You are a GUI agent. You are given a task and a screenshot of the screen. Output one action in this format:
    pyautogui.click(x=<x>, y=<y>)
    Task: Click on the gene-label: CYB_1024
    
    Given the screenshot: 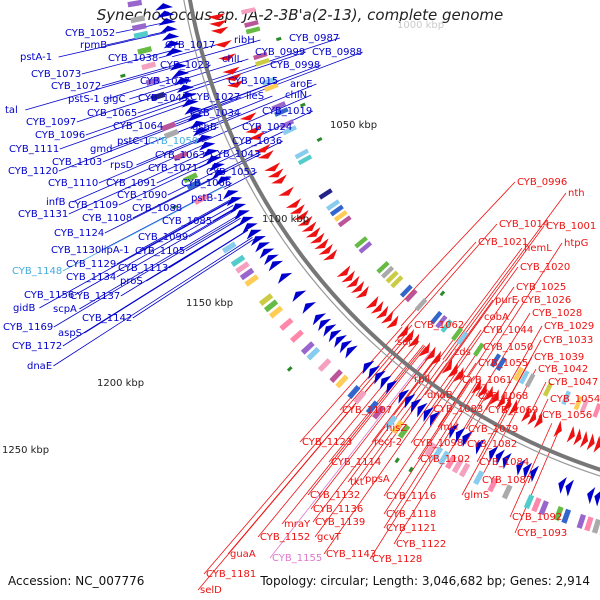 What is the action you would take?
    pyautogui.click(x=267, y=127)
    